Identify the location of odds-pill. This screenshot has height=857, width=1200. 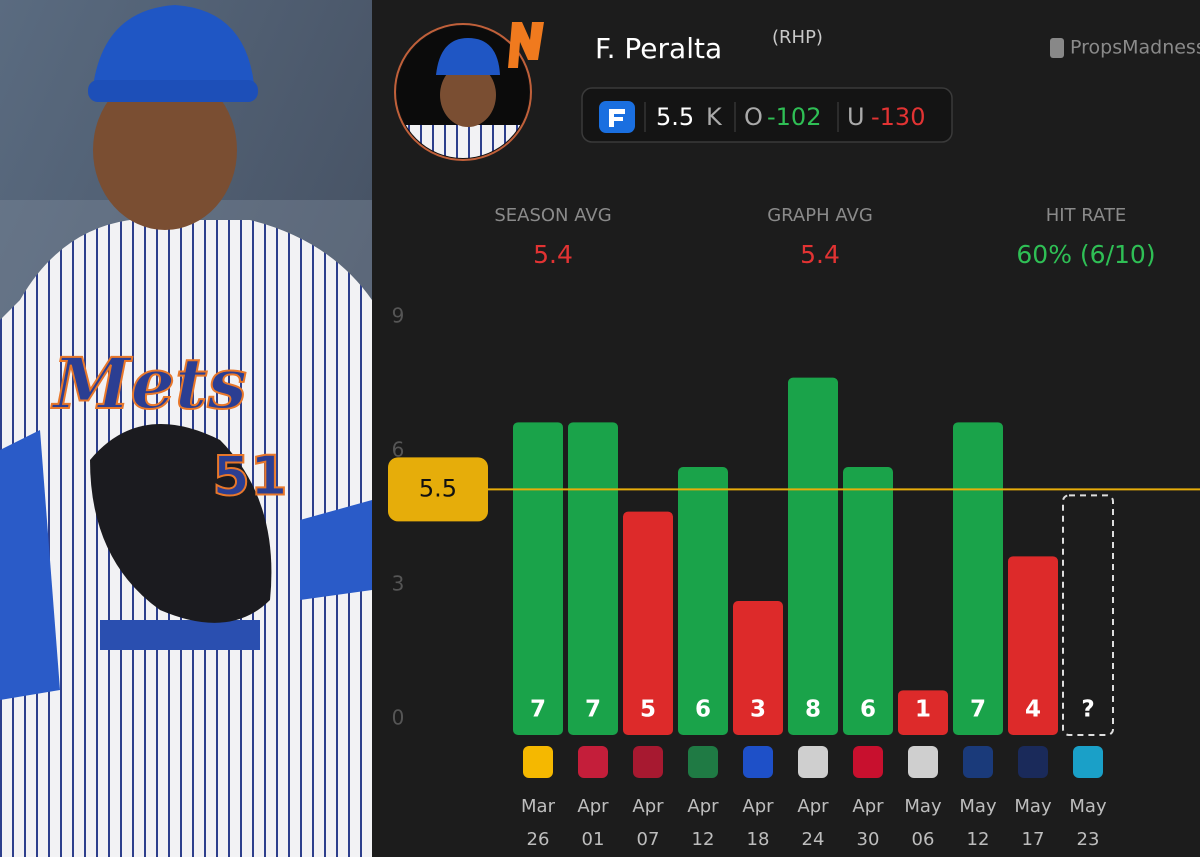
(767, 115).